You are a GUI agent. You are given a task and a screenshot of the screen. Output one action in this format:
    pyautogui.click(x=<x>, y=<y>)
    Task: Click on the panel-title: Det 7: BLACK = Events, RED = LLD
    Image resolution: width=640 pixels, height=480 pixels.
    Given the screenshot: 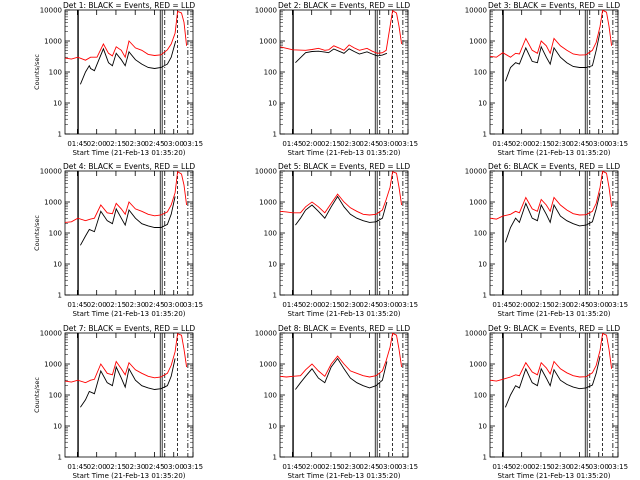 What is the action you would take?
    pyautogui.click(x=129, y=328)
    